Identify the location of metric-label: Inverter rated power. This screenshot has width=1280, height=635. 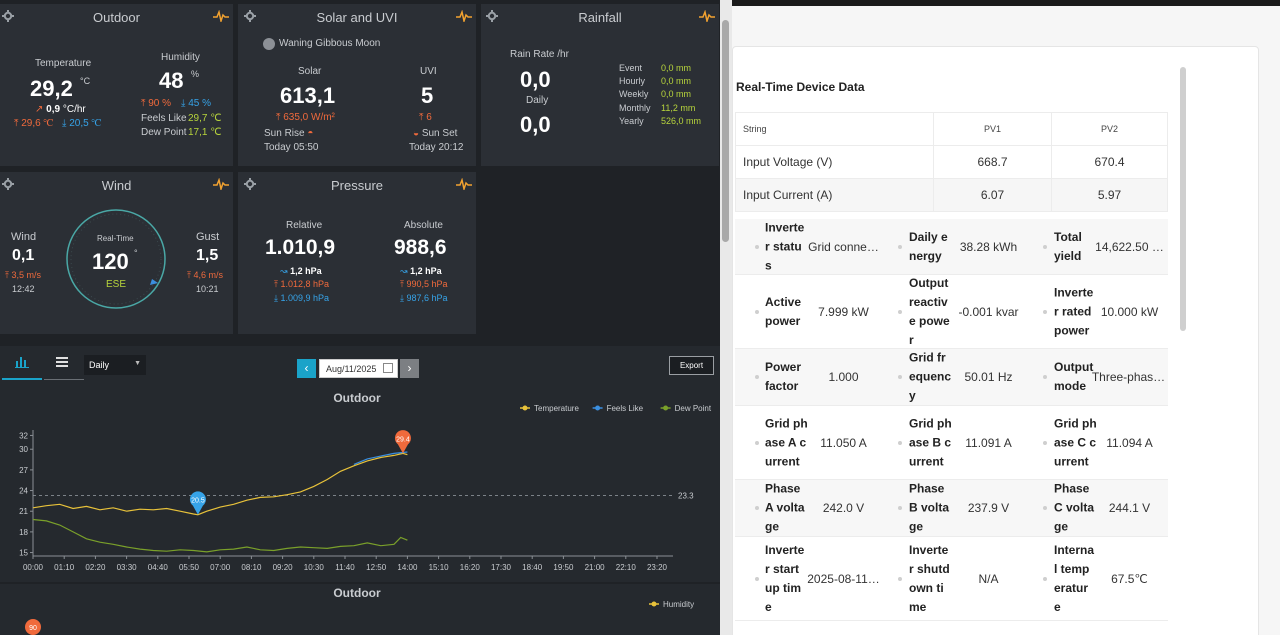
(1074, 311).